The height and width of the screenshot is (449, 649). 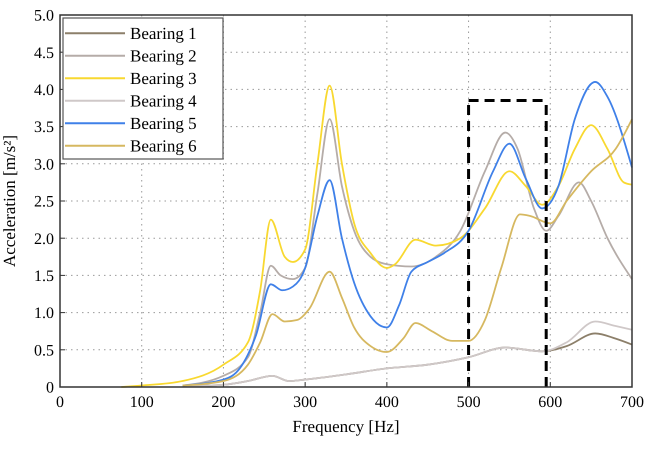 I want to click on y-tick-label: 3.0, so click(x=44, y=165).